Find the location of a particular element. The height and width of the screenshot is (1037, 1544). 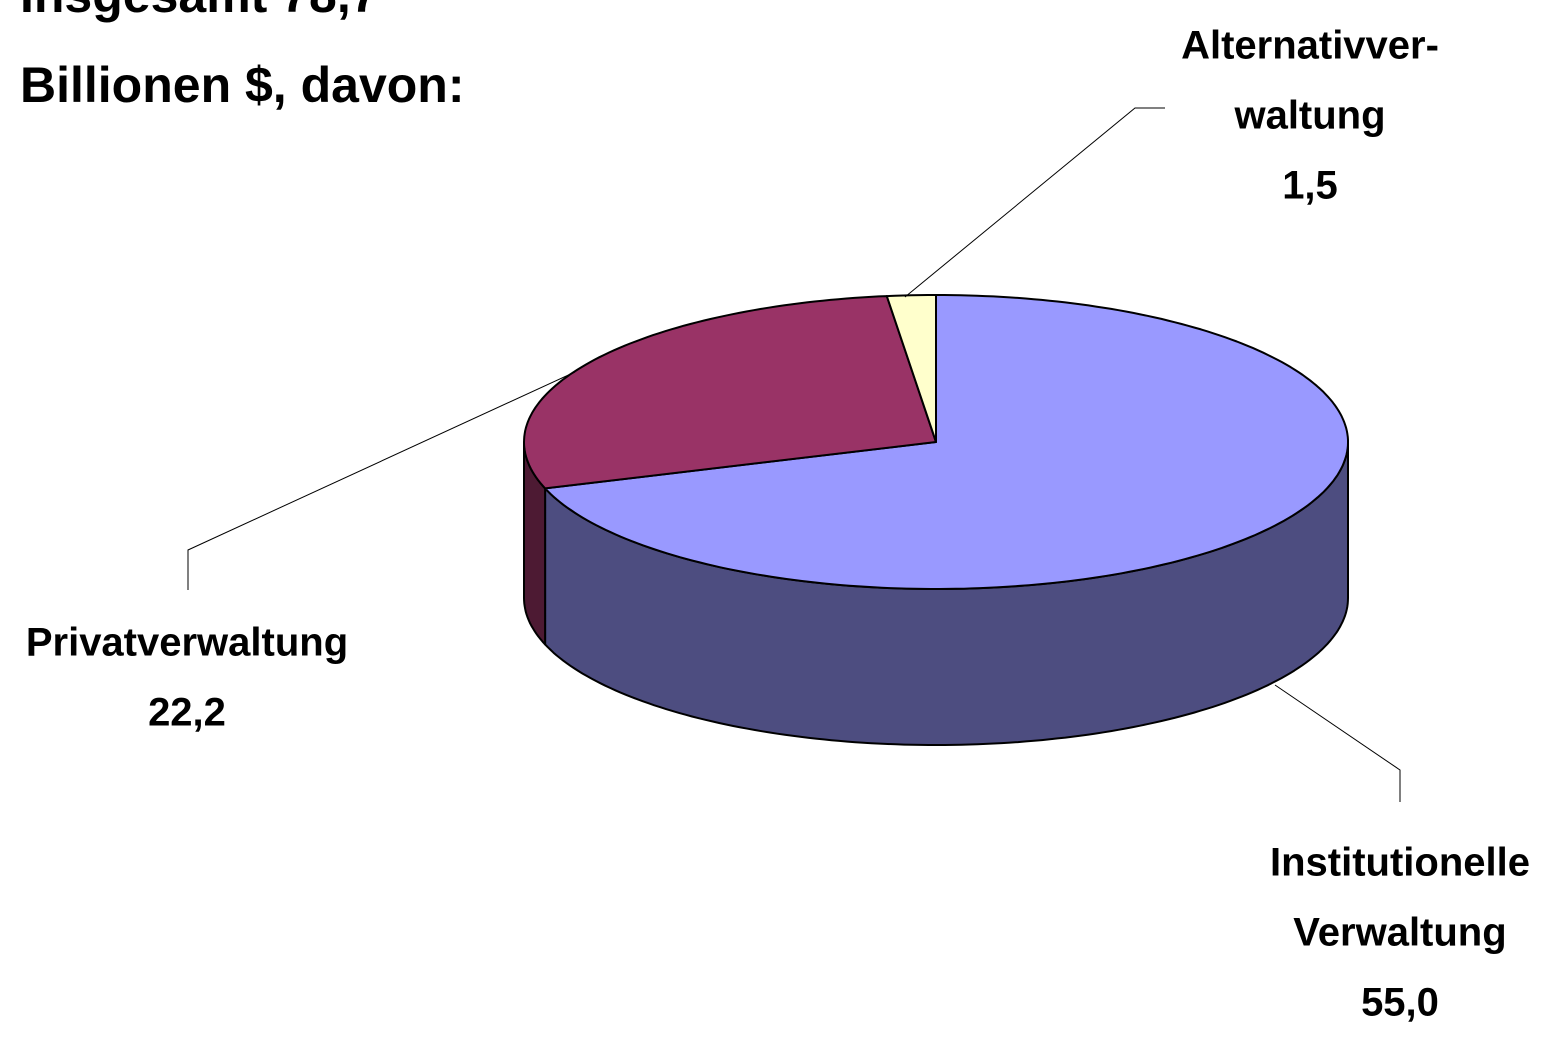

slice-label: Institutionelle is located at coordinates (1400, 863).